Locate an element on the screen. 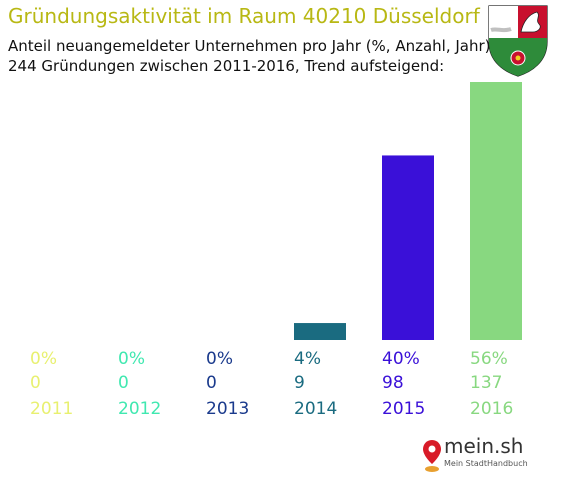 This screenshot has height=482, width=562. percent-label-2013: 0% is located at coordinates (219, 359).